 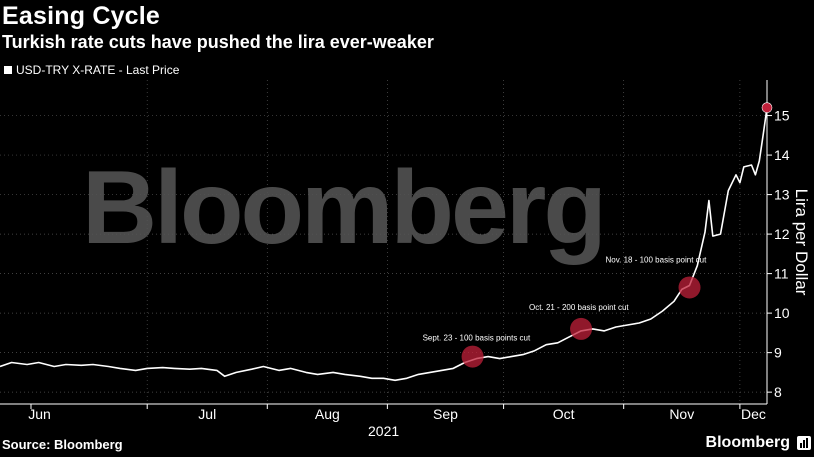 I want to click on x-tick-label: Nov, so click(x=681, y=414).